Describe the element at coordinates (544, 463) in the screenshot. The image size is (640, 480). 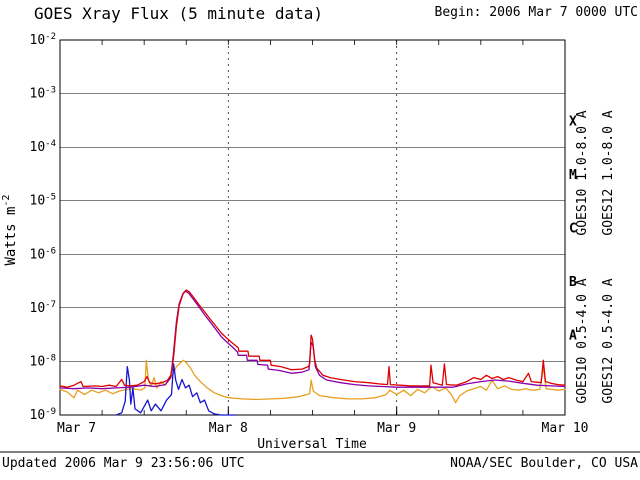
I see `credit-label: NOAA/SEC Boulder, CO USA` at that location.